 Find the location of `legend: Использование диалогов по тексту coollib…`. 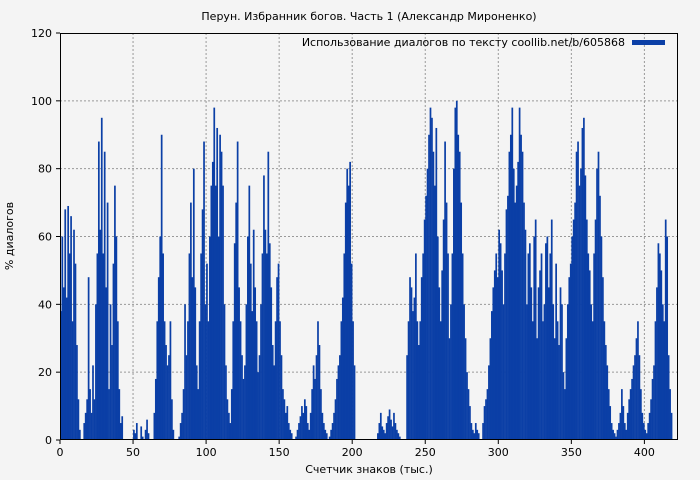

legend: Использование диалогов по тексту coollib… is located at coordinates (483, 42).